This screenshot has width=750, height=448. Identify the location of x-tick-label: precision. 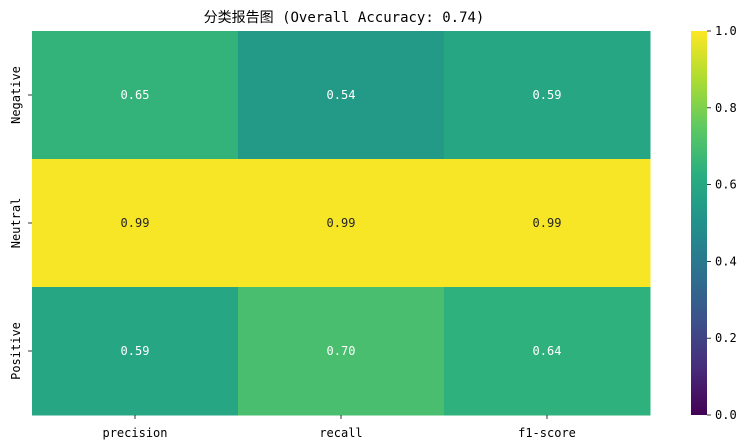
(134, 433).